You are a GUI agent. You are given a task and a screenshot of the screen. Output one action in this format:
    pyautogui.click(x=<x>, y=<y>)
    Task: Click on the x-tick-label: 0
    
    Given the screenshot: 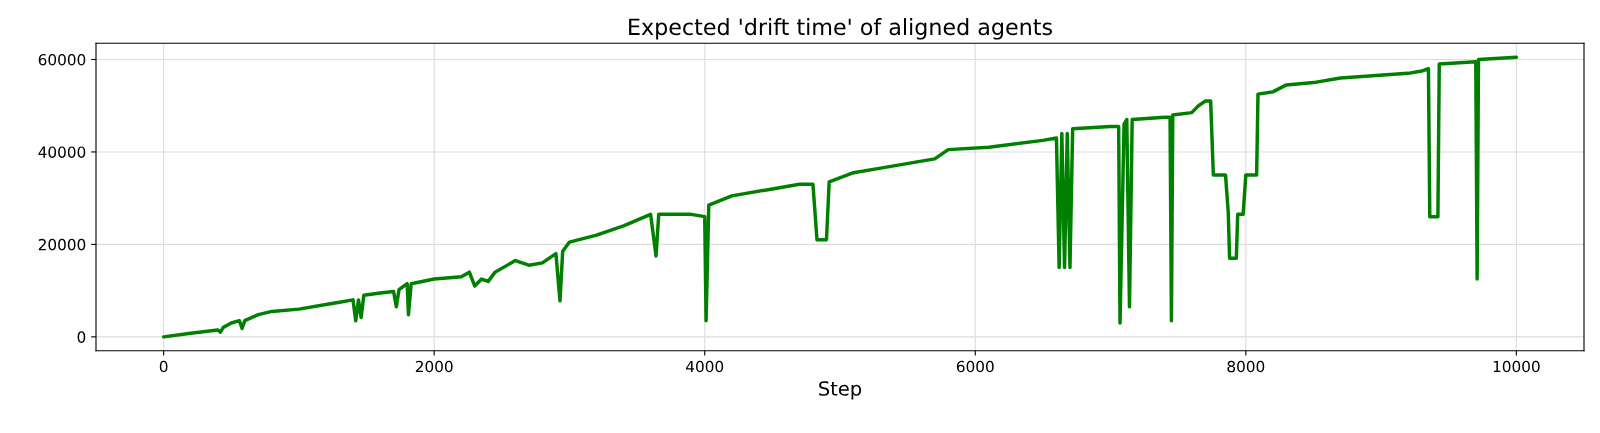 What is the action you would take?
    pyautogui.click(x=163, y=366)
    